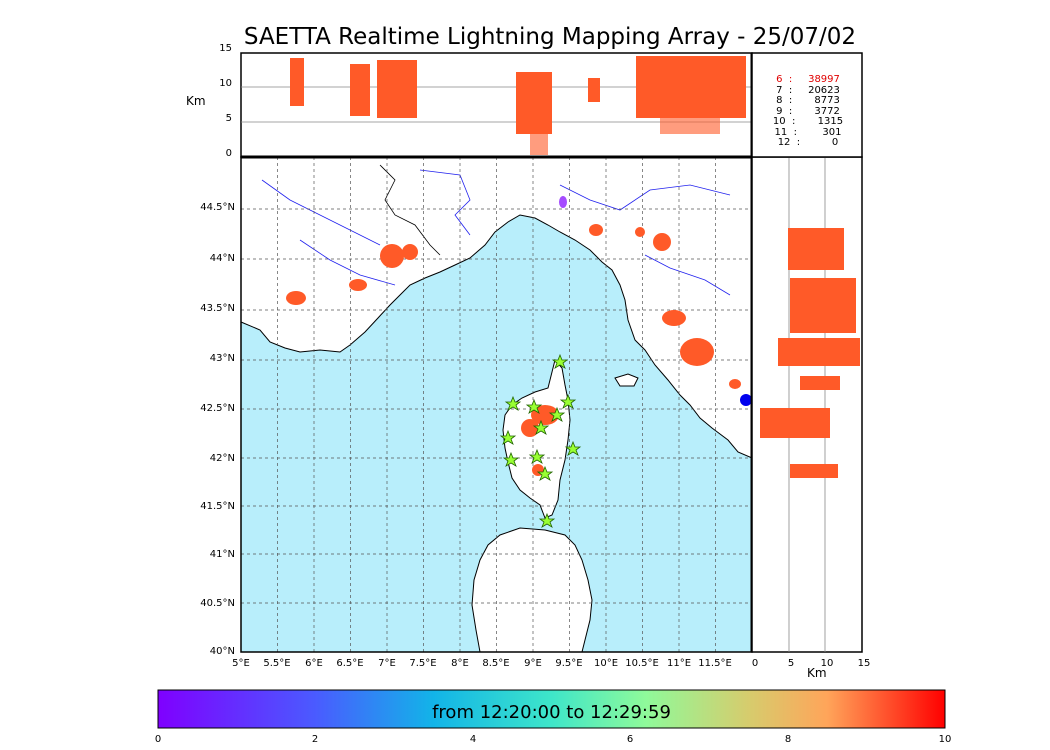  I want to click on count-row: 7 : 20623, so click(808, 90).